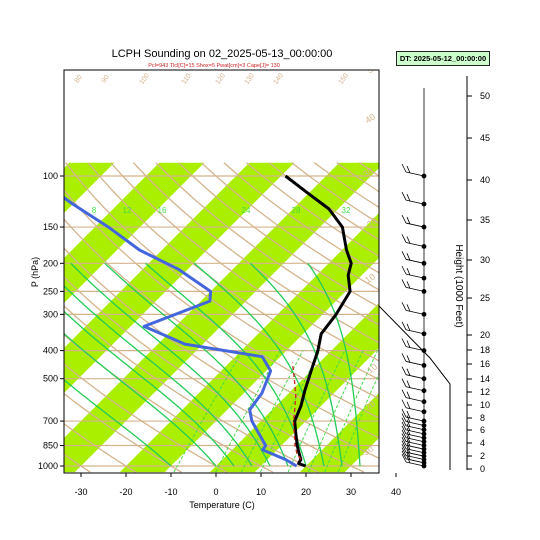 Image resolution: width=540 pixels, height=540 pixels. I want to click on height-tick-label: 6, so click(482, 430).